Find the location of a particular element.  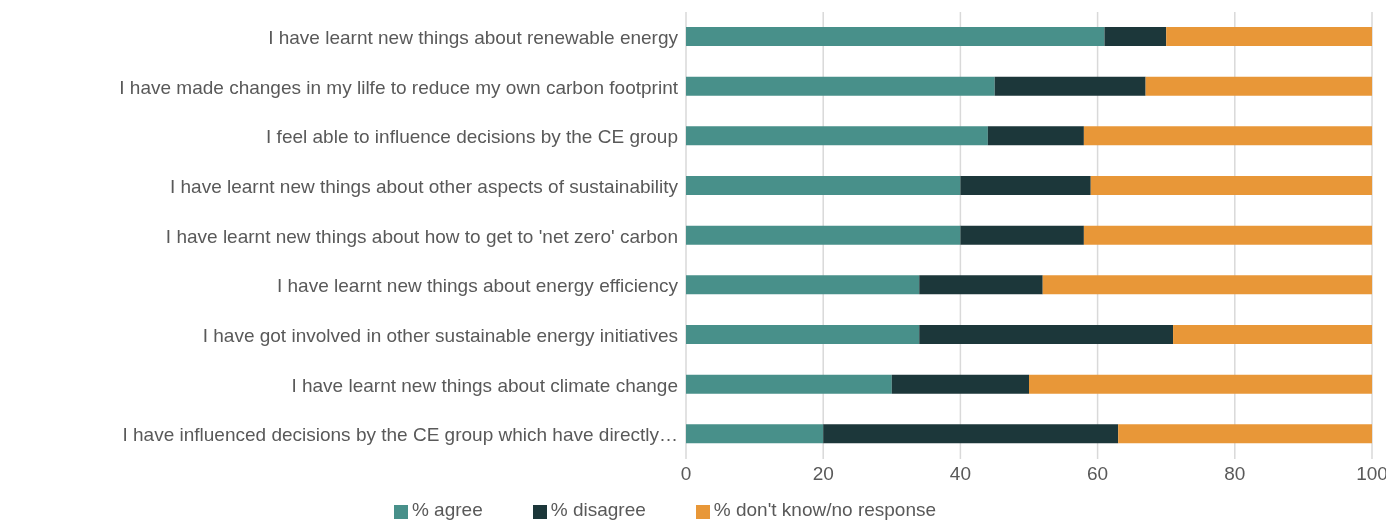

legend-label: % agree is located at coordinates (447, 509).